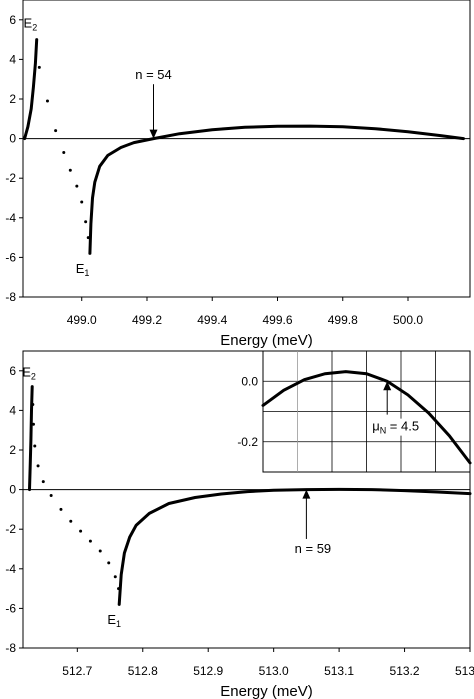  I want to click on x-tick-label: 513.0, so click(274, 671).